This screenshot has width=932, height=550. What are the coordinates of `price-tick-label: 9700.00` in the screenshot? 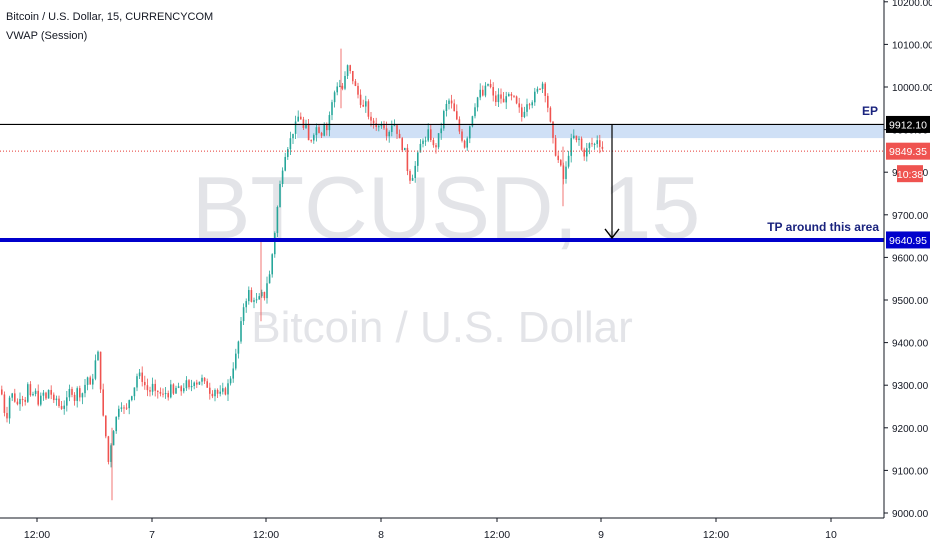 It's located at (910, 216).